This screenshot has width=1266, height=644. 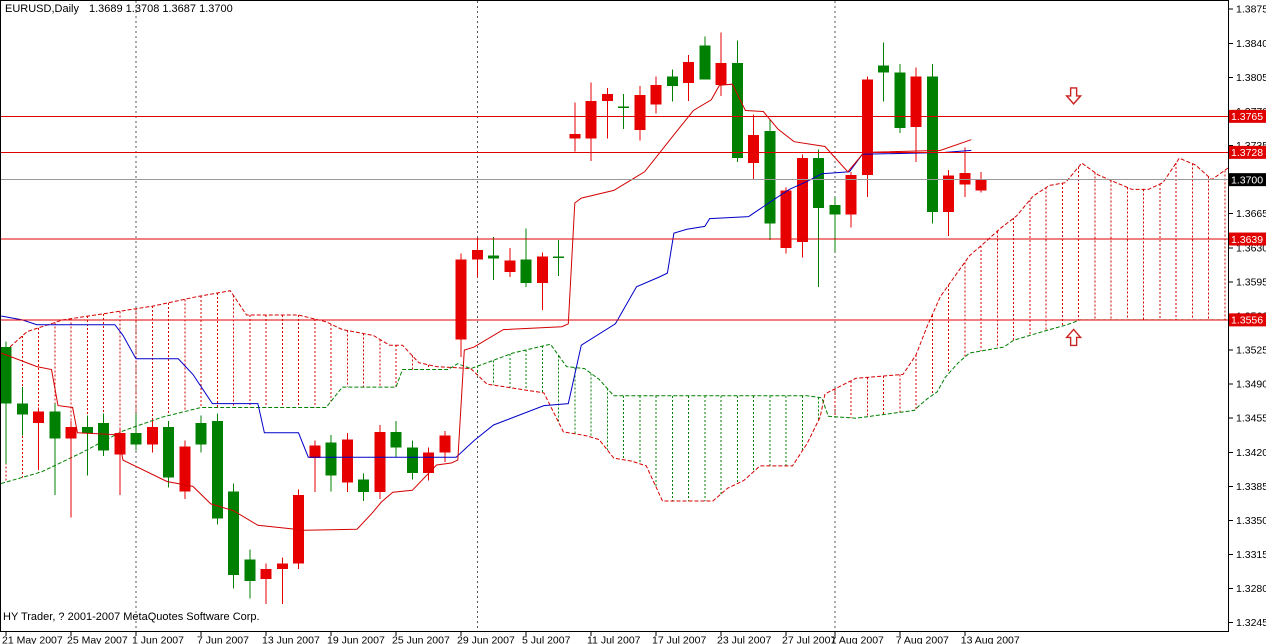 I want to click on price-axis-tick-label: 1.3805, so click(x=1251, y=78).